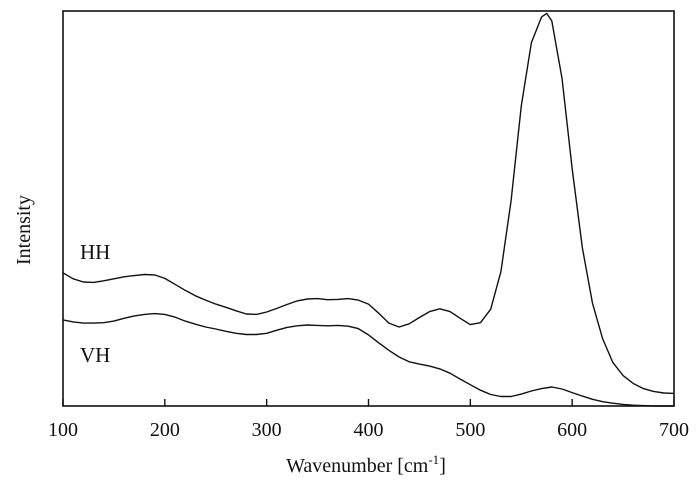 The image size is (698, 487). Describe the element at coordinates (470, 430) in the screenshot. I see `x-tick-label: 500` at that location.